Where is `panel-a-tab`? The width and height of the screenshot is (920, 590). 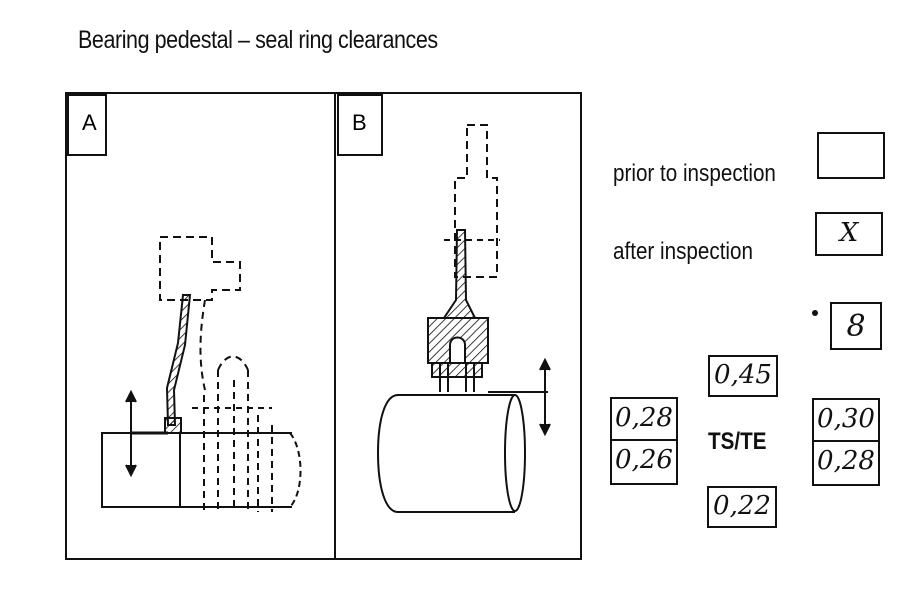 panel-a-tab is located at coordinates (87, 125).